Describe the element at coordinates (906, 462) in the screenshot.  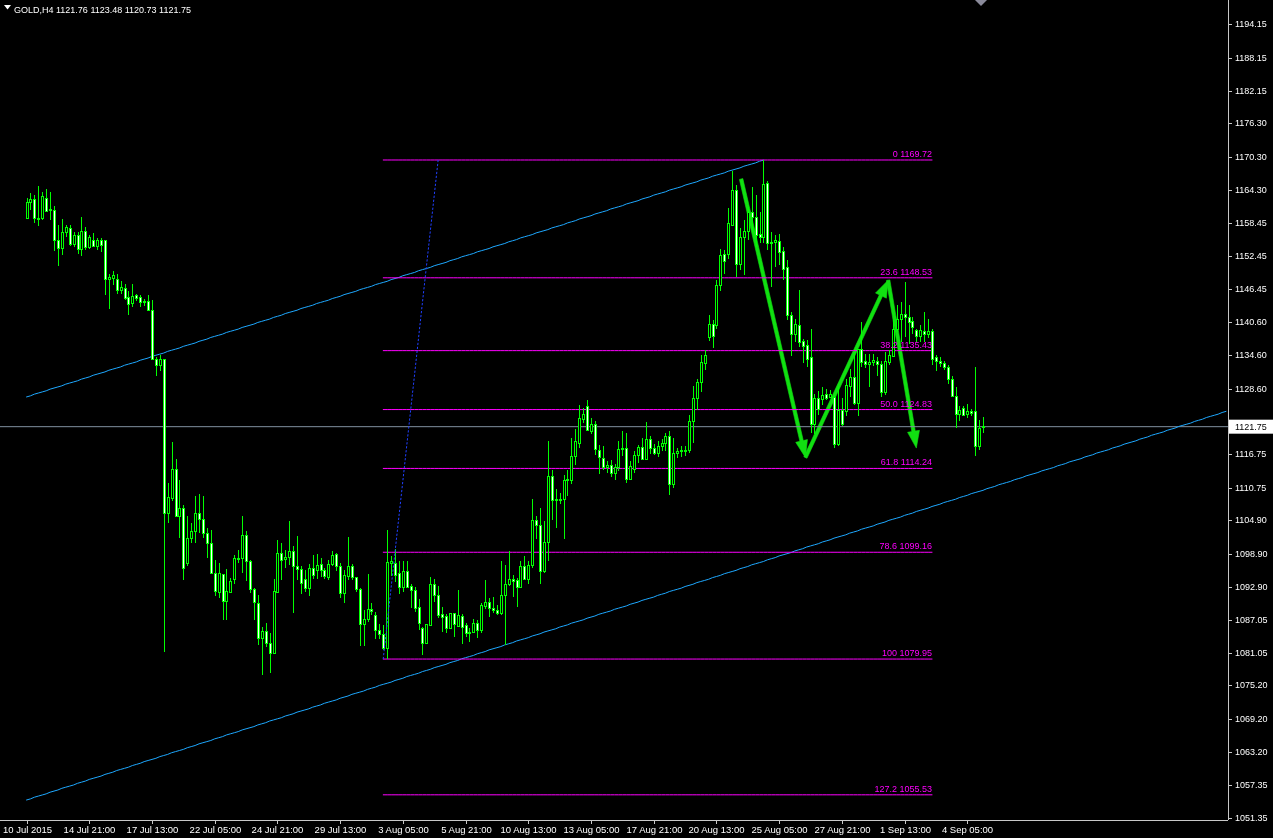
I see `series-label: 61.8 1114.24` at that location.